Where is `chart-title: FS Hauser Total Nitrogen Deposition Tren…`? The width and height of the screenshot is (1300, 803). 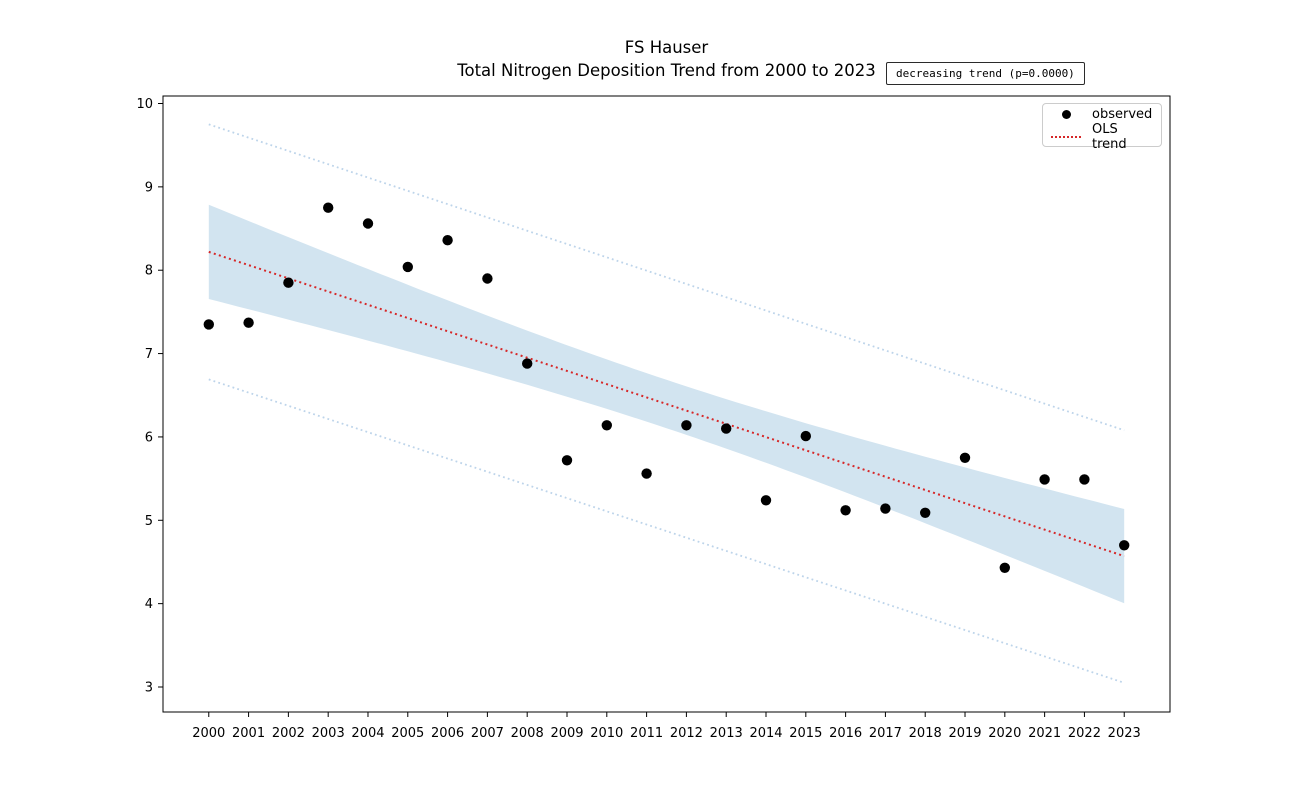
chart-title: FS Hauser Total Nitrogen Deposition Tren… is located at coordinates (666, 59).